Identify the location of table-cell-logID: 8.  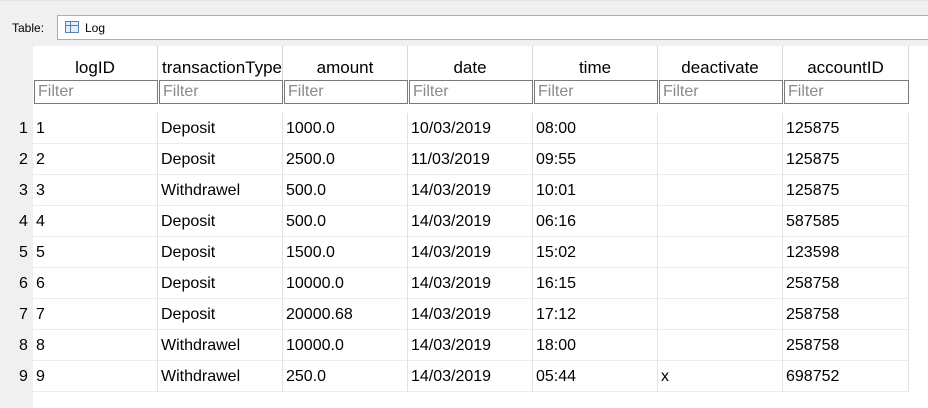
(95, 345).